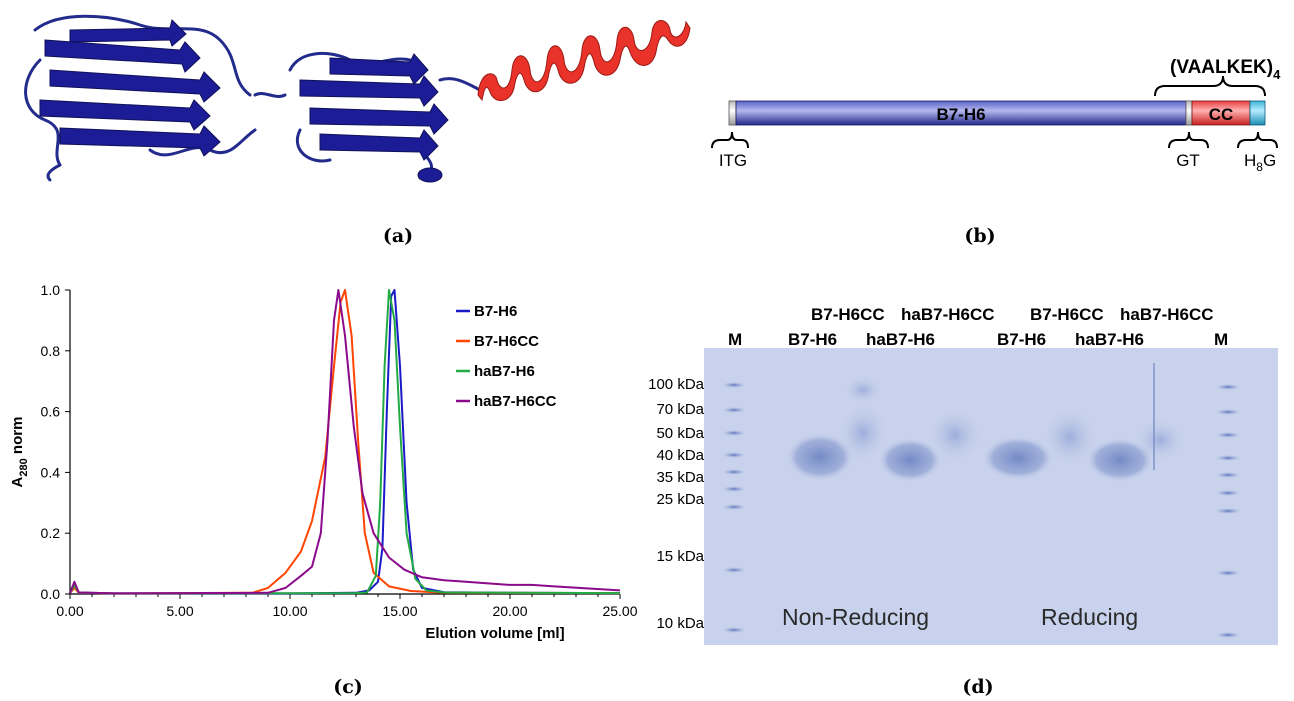 Image resolution: width=1294 pixels, height=701 pixels. What do you see at coordinates (978, 687) in the screenshot?
I see `caption-d: (d)` at bounding box center [978, 687].